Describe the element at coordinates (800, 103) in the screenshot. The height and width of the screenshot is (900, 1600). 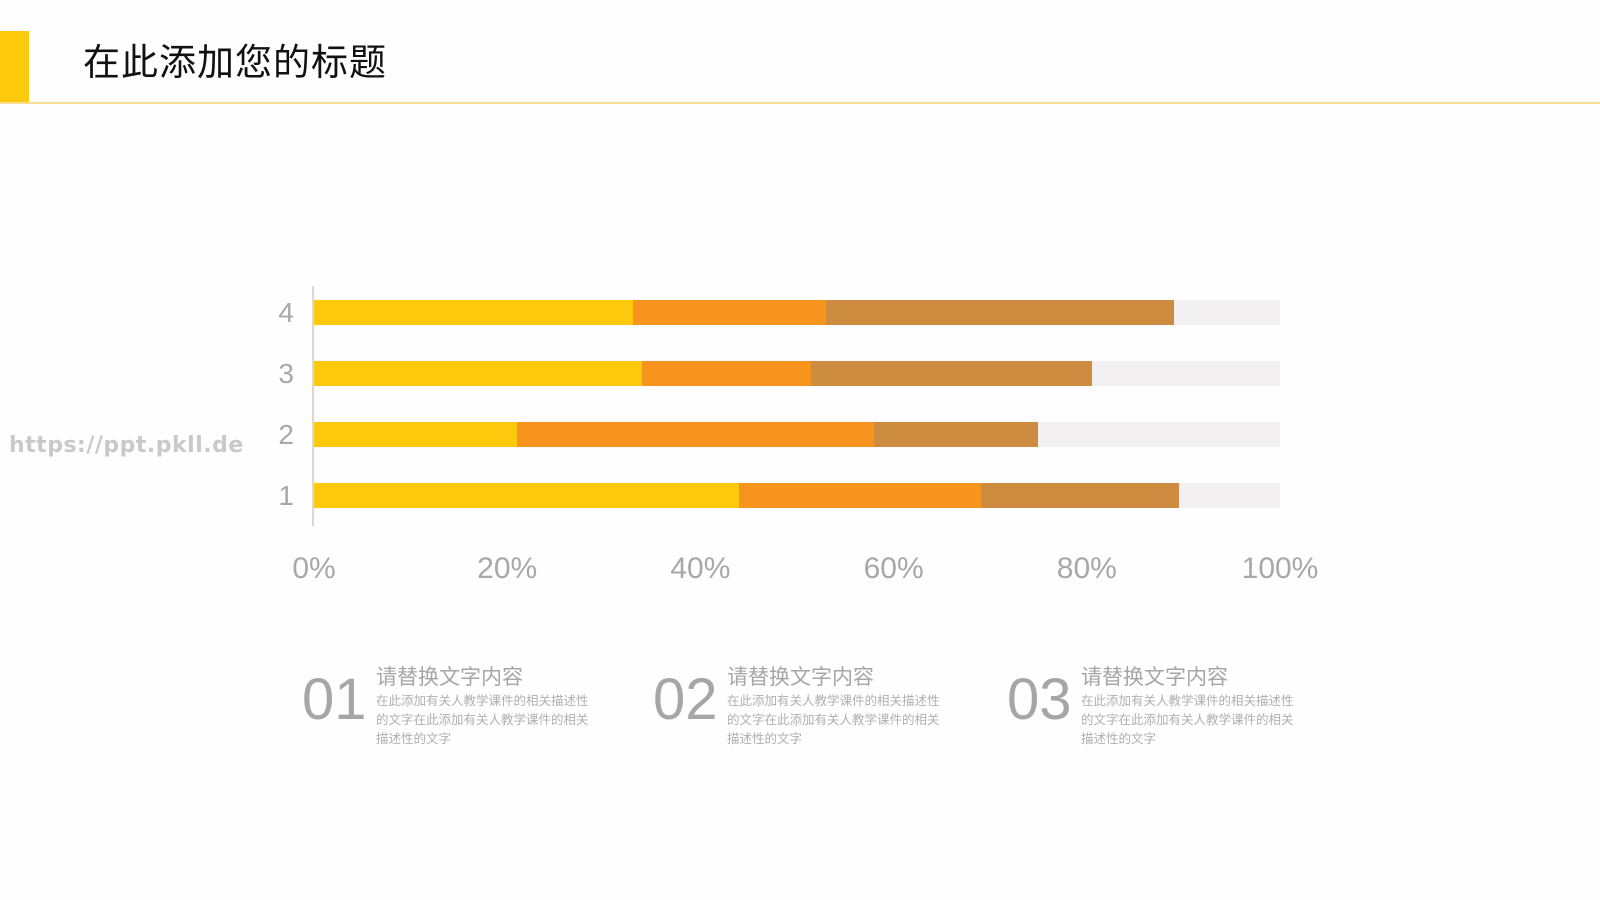
I see `title-divider` at that location.